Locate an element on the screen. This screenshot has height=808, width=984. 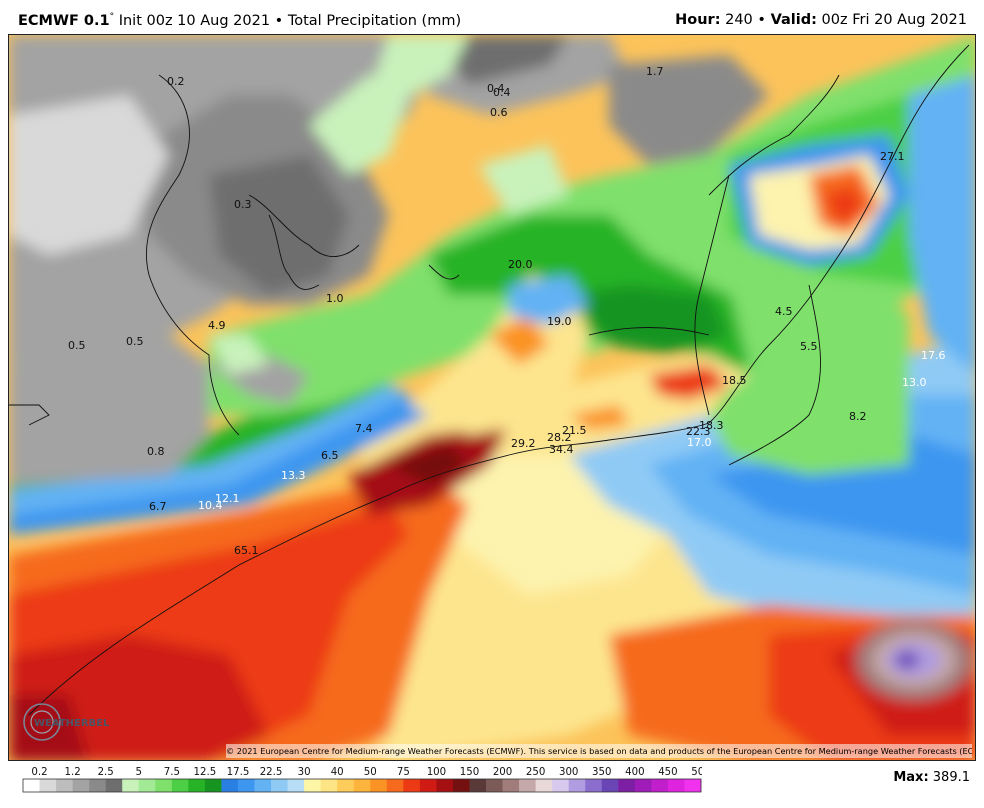
map-value-label: 19.0 is located at coordinates (559, 321).